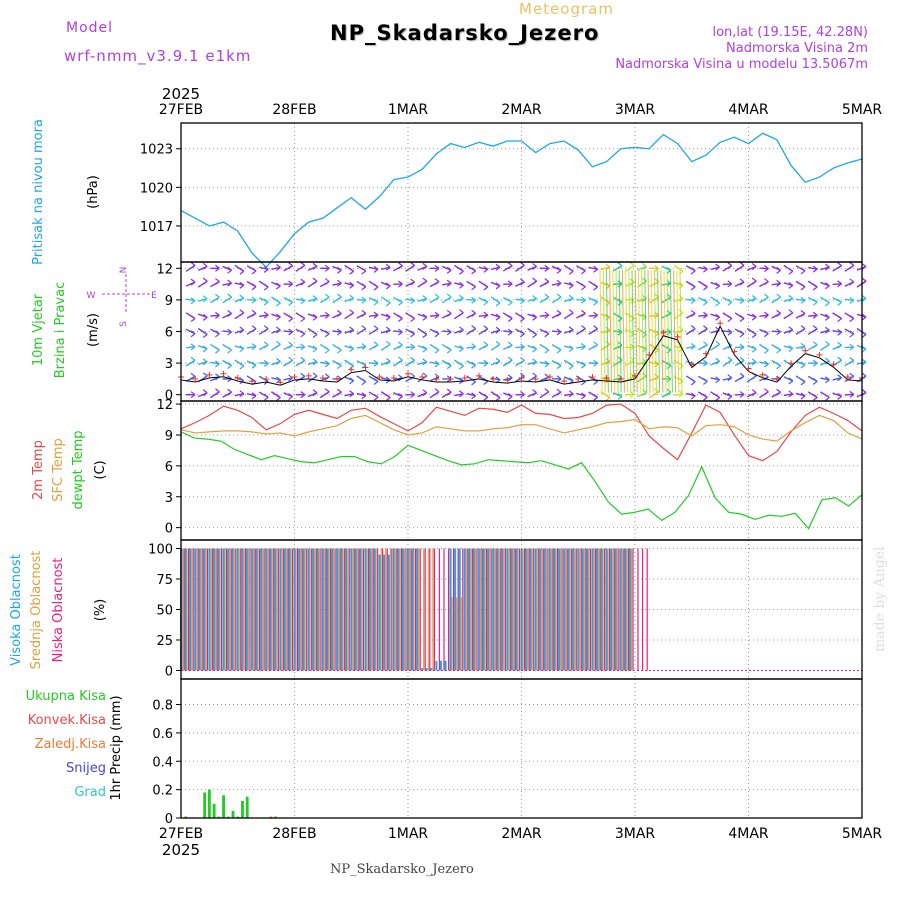 The width and height of the screenshot is (900, 900). What do you see at coordinates (156, 227) in the screenshot?
I see `pressure-tick-label: 1017` at bounding box center [156, 227].